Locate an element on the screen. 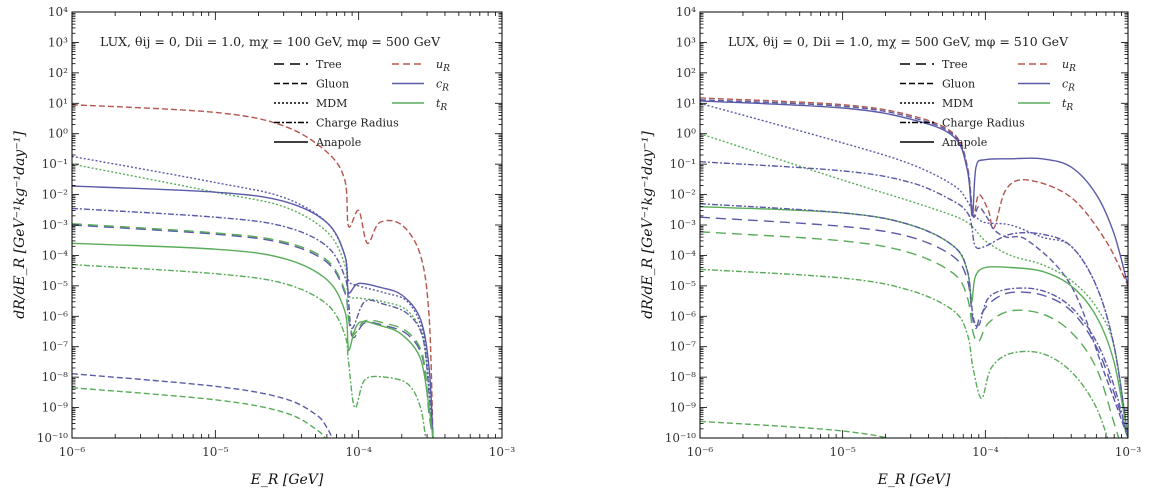 This screenshot has height=491, width=1159. series-cR-charge-radius is located at coordinates (253, 322).